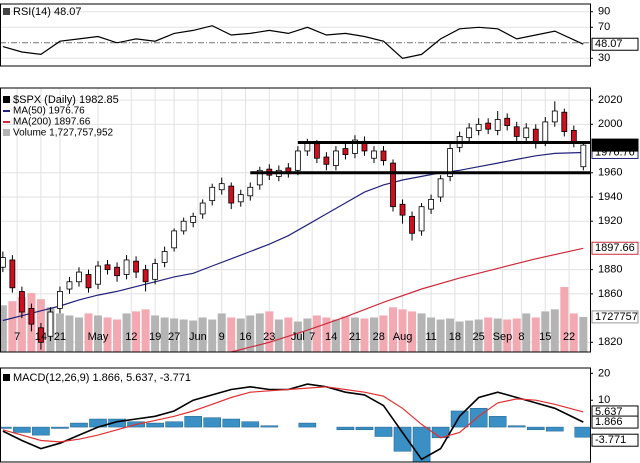  Describe the element at coordinates (604, 58) in the screenshot. I see `y-tick-label: 30` at that location.